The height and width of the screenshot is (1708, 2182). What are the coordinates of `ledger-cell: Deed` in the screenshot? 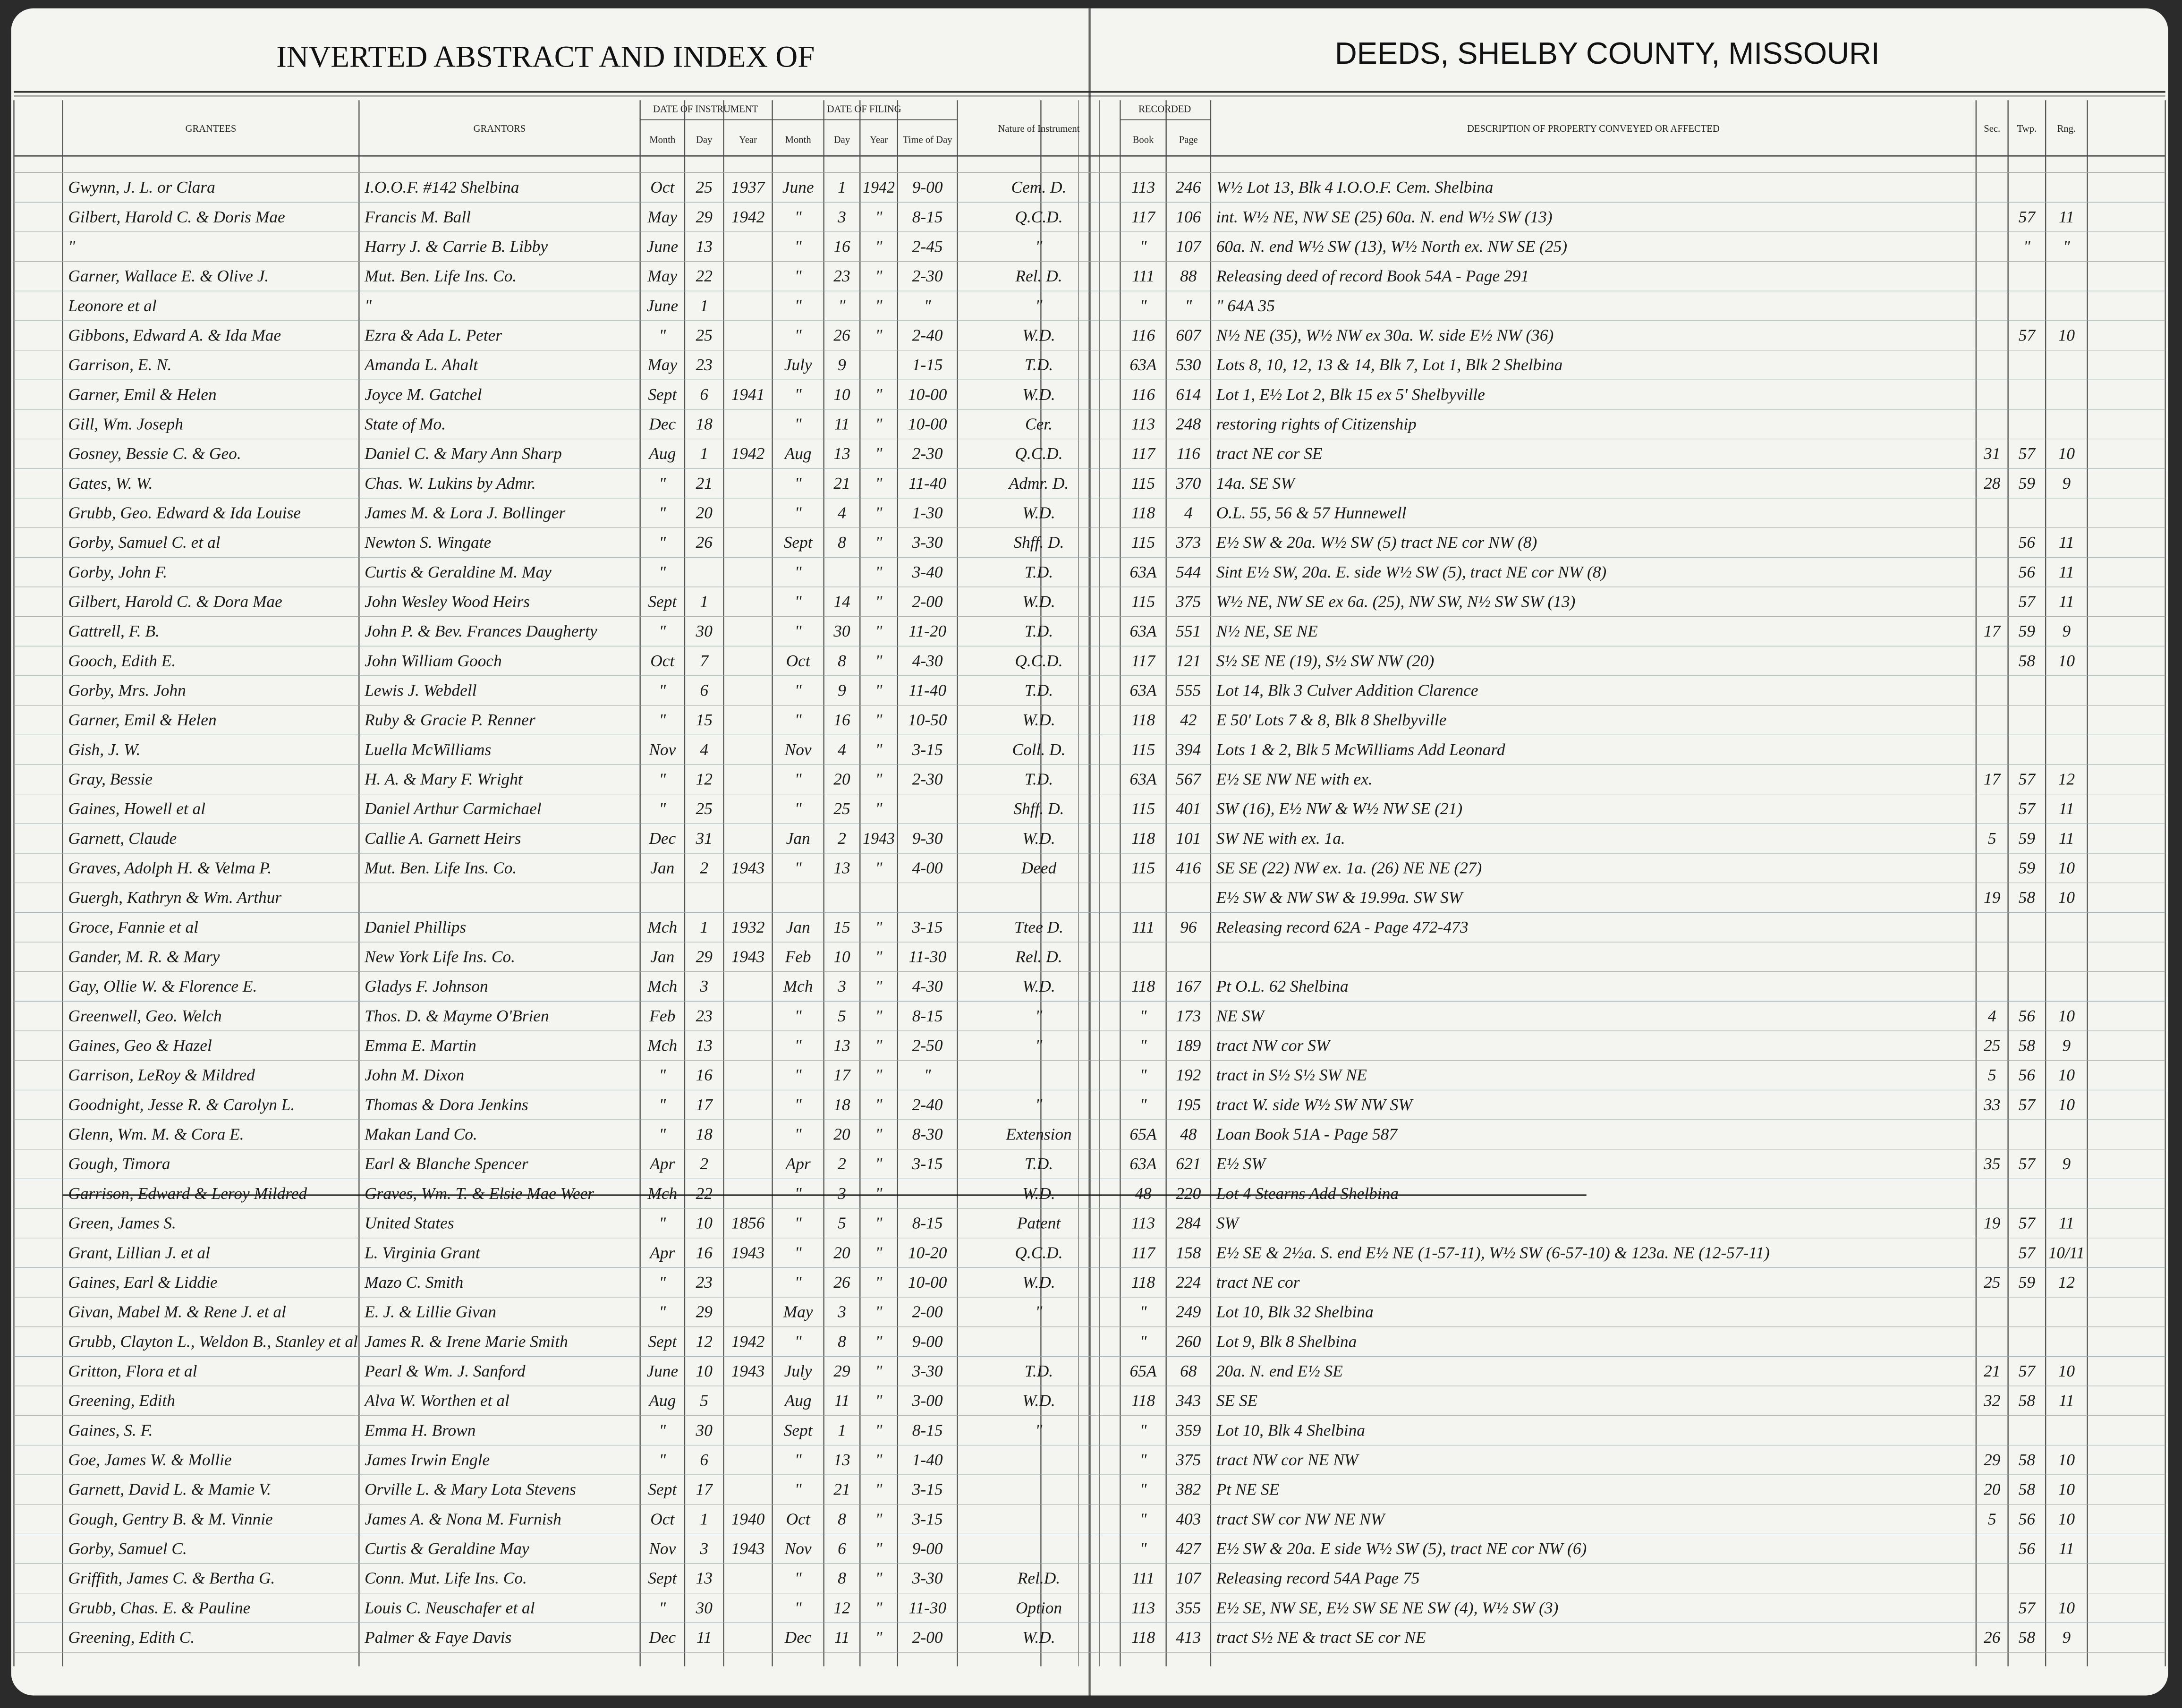 It's located at (1039, 868).